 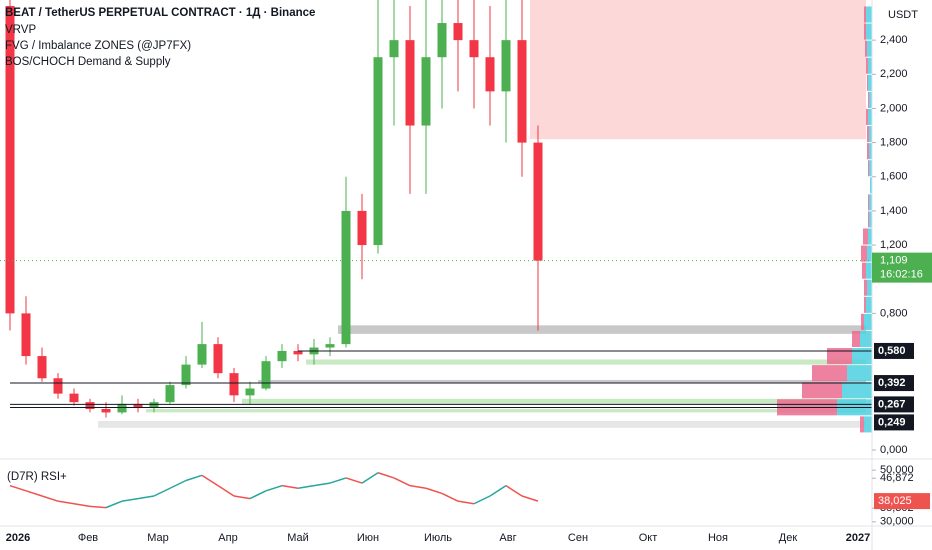 I want to click on last-price-label: 1,109, so click(x=894, y=261).